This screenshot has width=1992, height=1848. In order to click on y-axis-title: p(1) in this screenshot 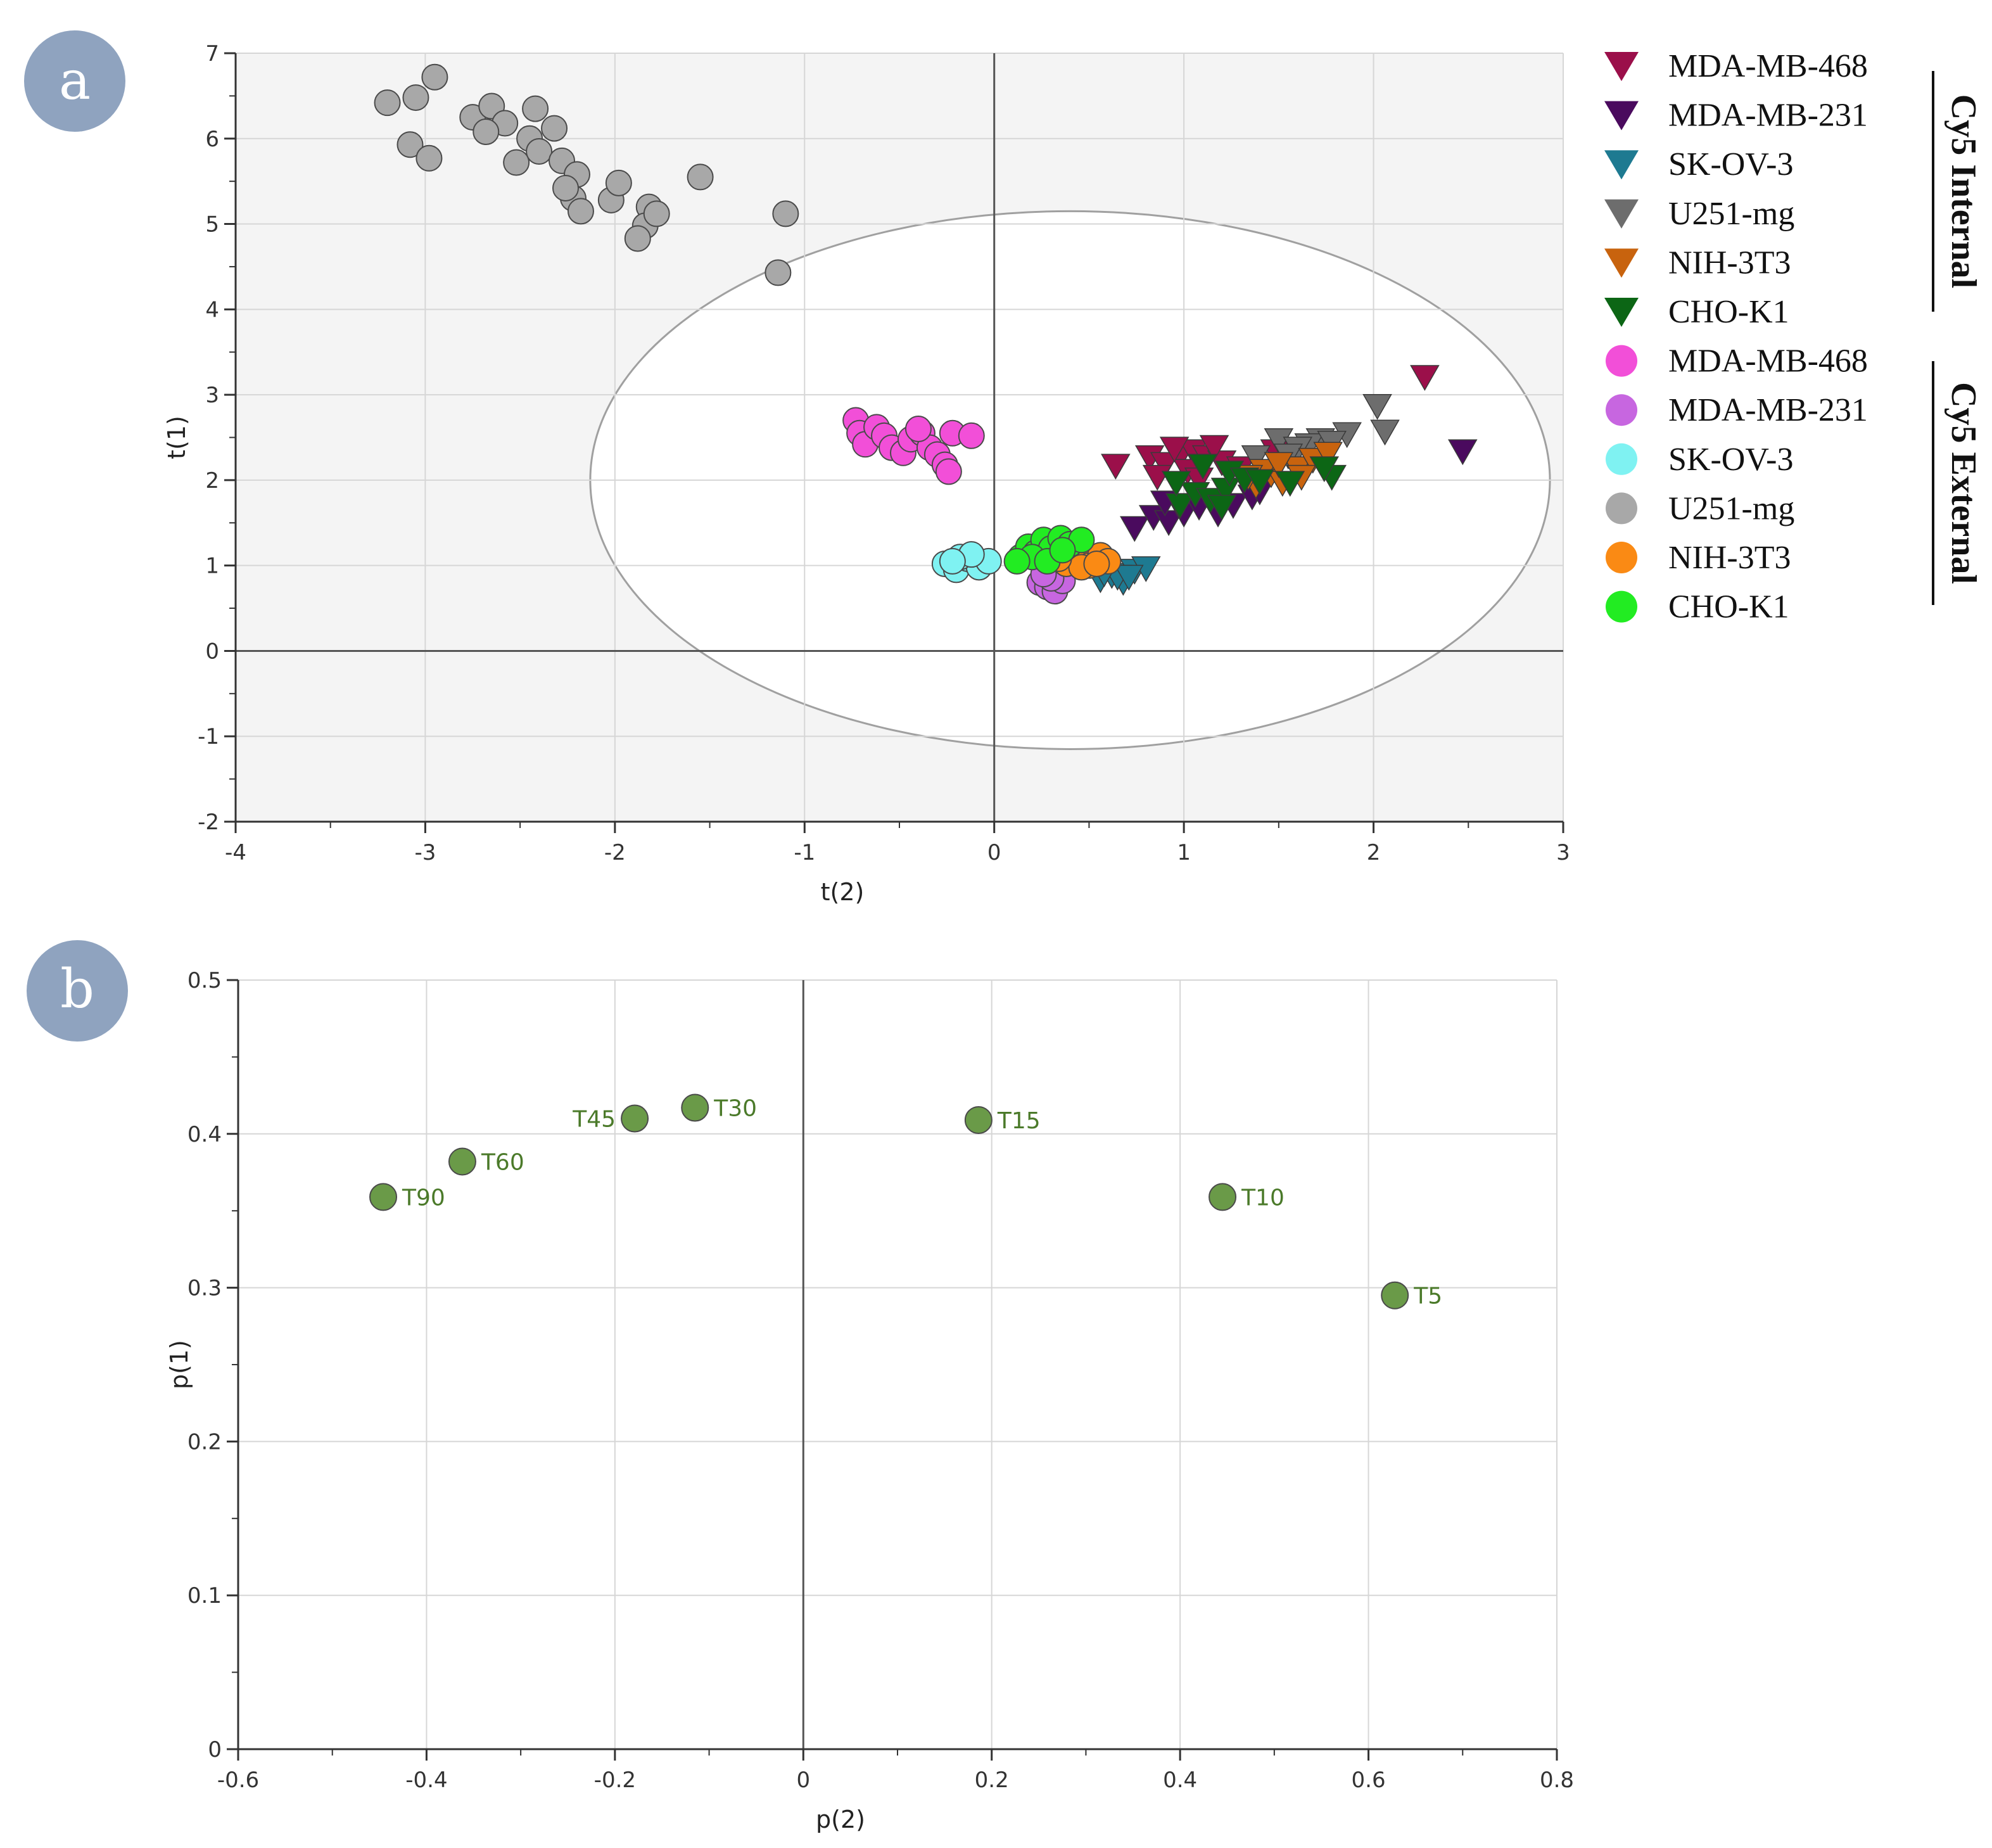, I will do `click(179, 1364)`.